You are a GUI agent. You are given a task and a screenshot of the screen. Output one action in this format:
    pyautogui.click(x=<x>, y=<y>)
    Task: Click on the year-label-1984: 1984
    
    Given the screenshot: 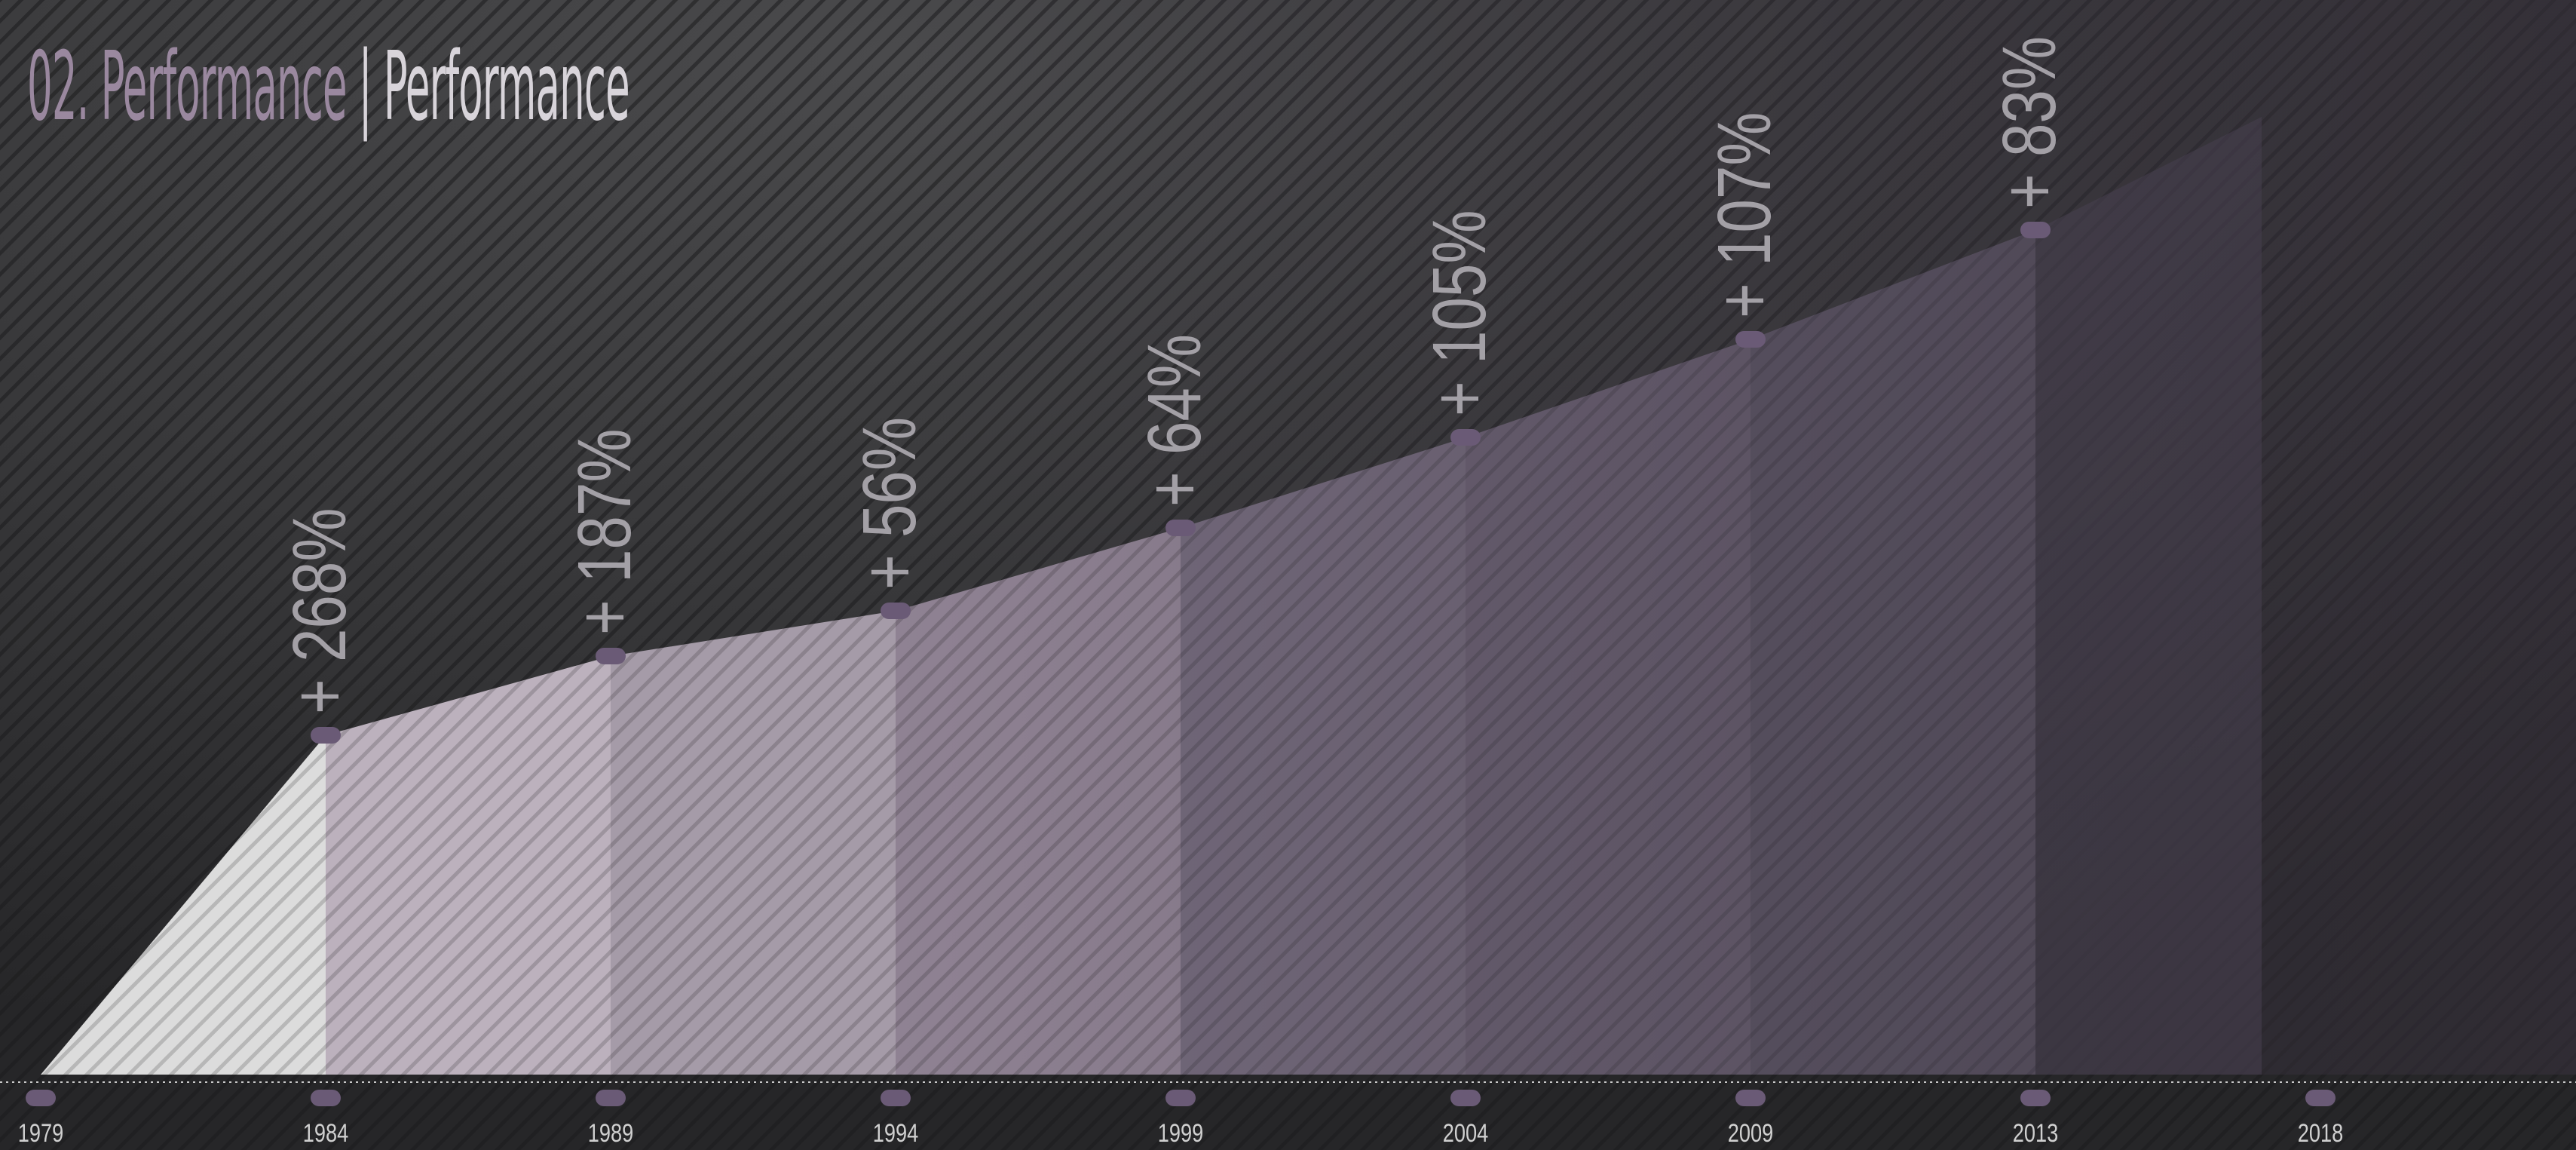 What is the action you would take?
    pyautogui.click(x=325, y=1133)
    